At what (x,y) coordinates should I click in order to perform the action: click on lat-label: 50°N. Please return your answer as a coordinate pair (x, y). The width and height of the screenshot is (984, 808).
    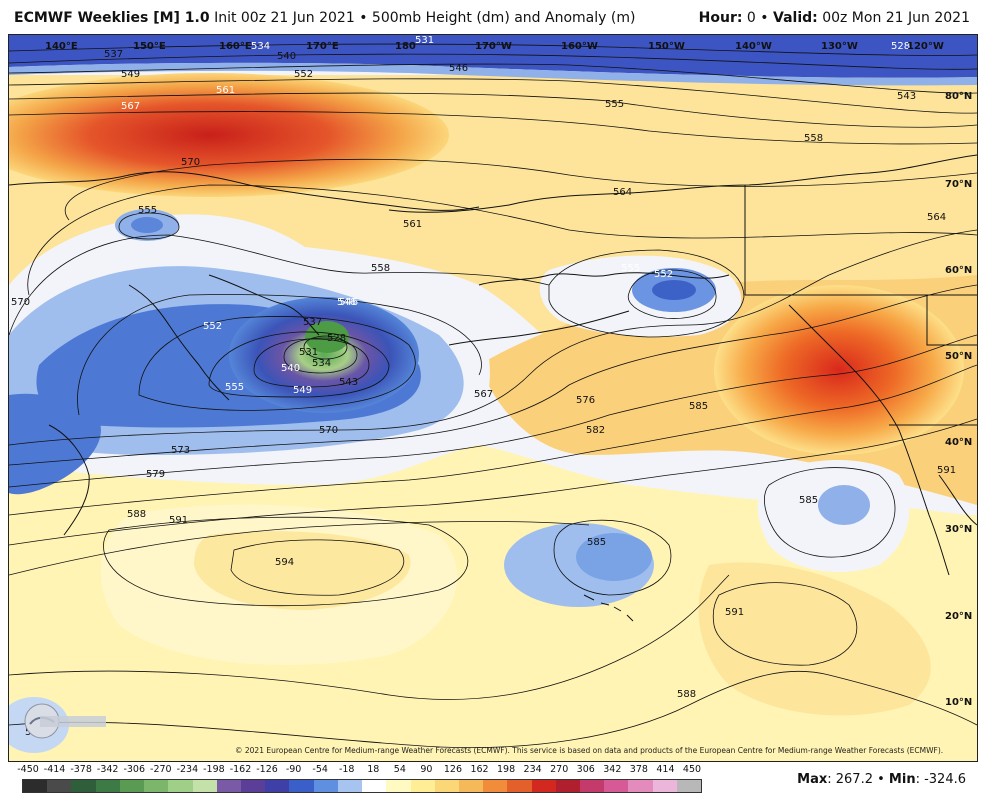
    Looking at the image, I should click on (958, 356).